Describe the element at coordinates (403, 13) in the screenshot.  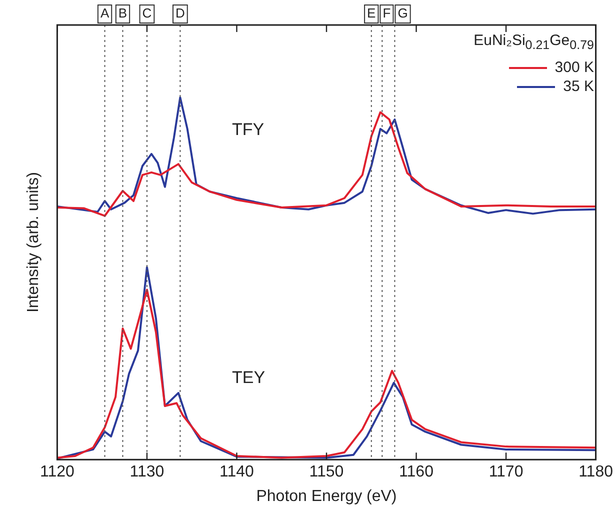
I see `ref-line-label: G` at that location.